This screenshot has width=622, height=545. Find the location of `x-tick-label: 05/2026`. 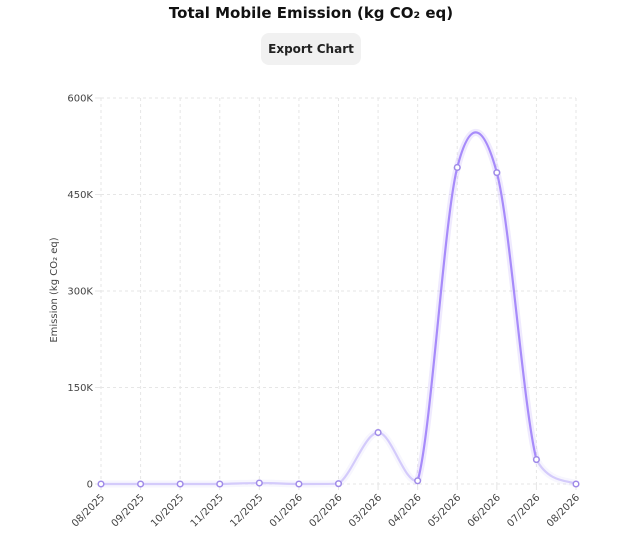

x-tick-label: 05/2026 is located at coordinates (444, 510).